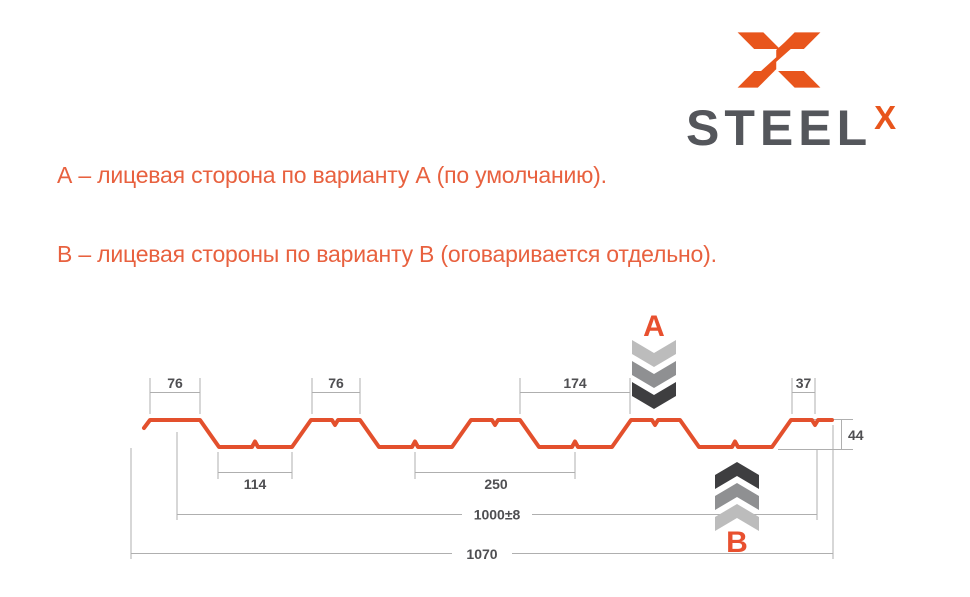 The image size is (970, 597). Describe the element at coordinates (756, 79) in the screenshot. I see `logo-ribbon-bottom-left` at that location.